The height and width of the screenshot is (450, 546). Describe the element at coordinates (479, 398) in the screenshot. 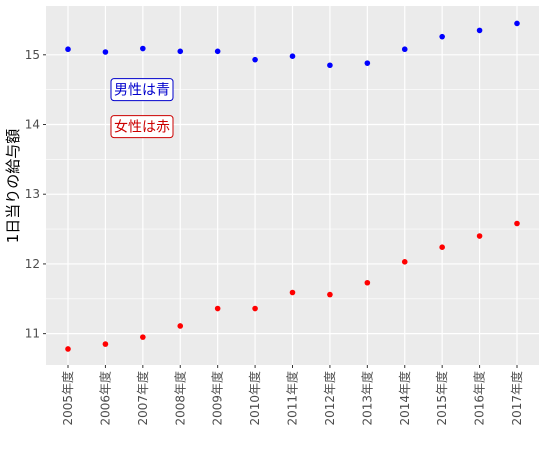

I see `x-tick-label: 2016年度` at that location.